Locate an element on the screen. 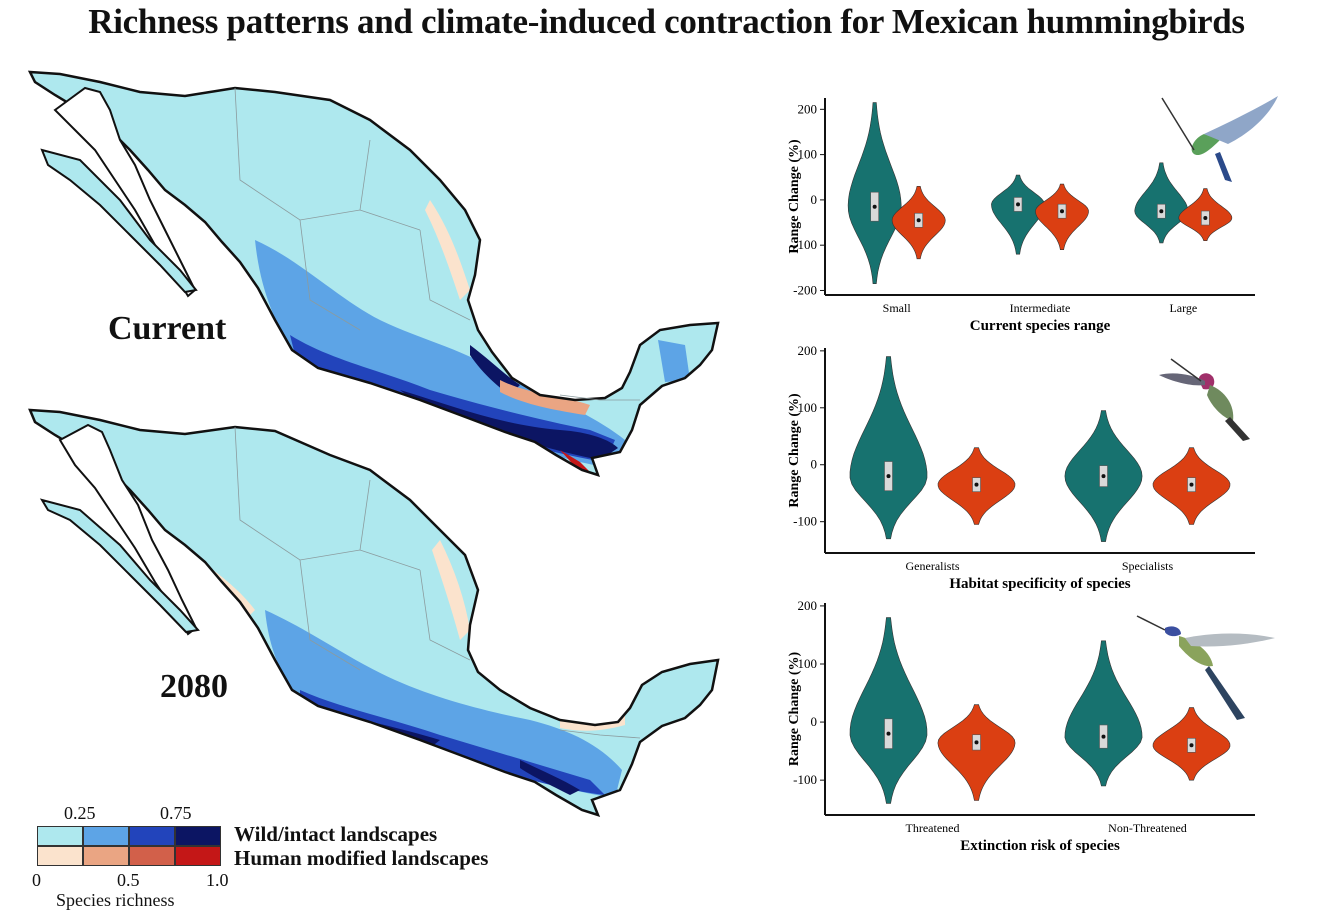  legend-tick-05: 0.5 is located at coordinates (128, 880).